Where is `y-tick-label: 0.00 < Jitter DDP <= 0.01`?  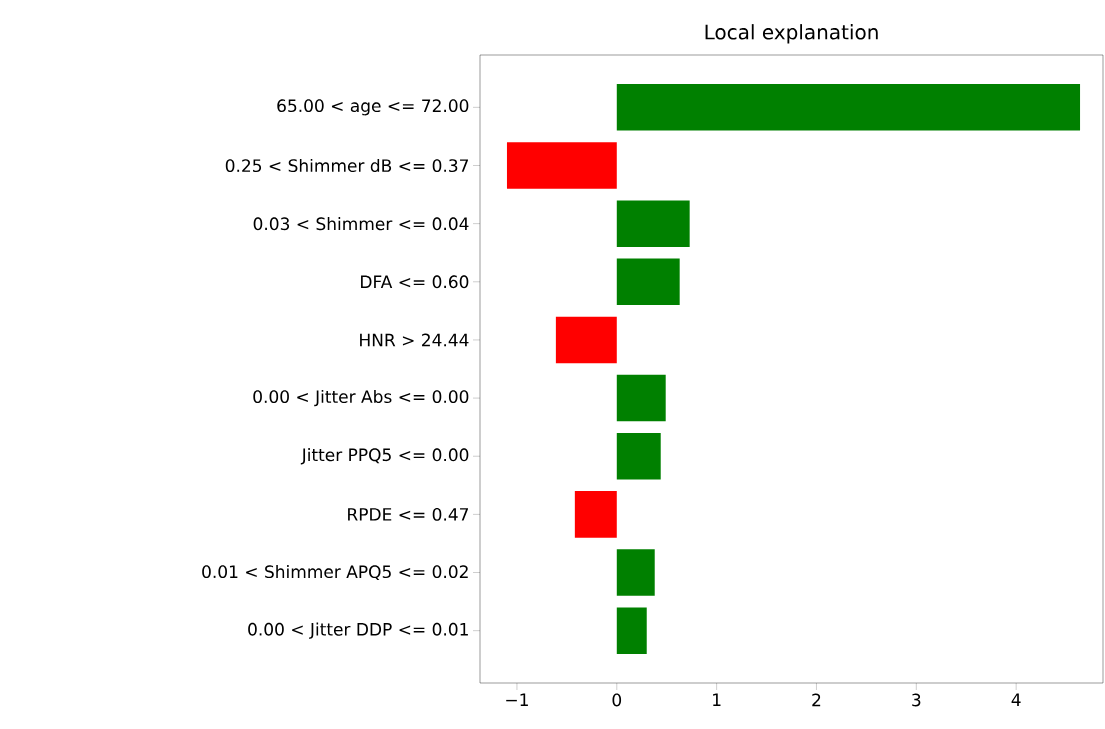
y-tick-label: 0.00 < Jitter DDP <= 0.01 is located at coordinates (358, 630).